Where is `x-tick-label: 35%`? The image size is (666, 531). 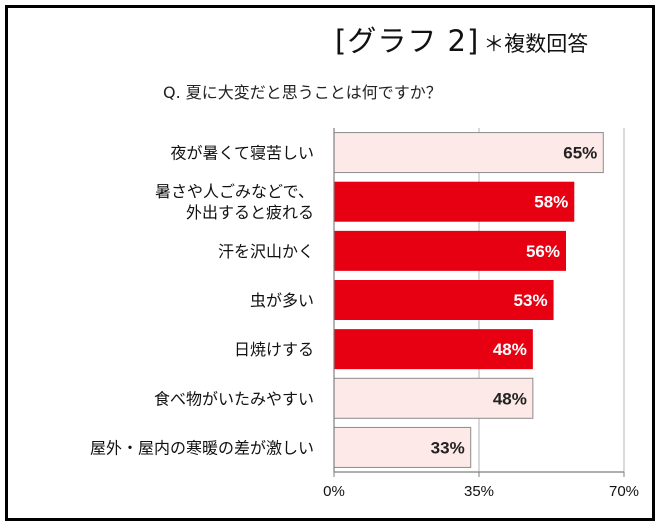
x-tick-label: 35% is located at coordinates (479, 491).